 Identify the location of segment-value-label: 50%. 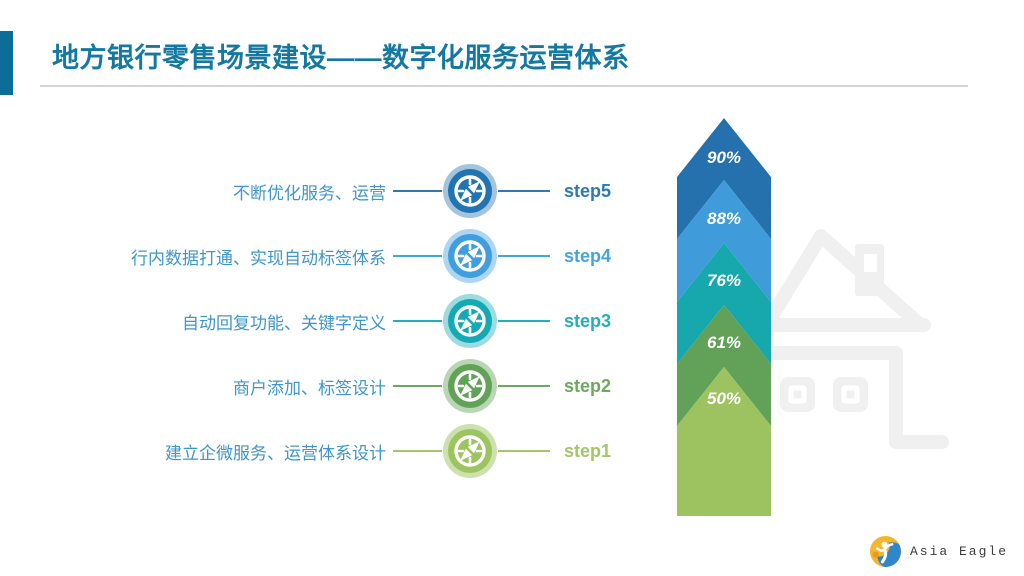
(724, 398).